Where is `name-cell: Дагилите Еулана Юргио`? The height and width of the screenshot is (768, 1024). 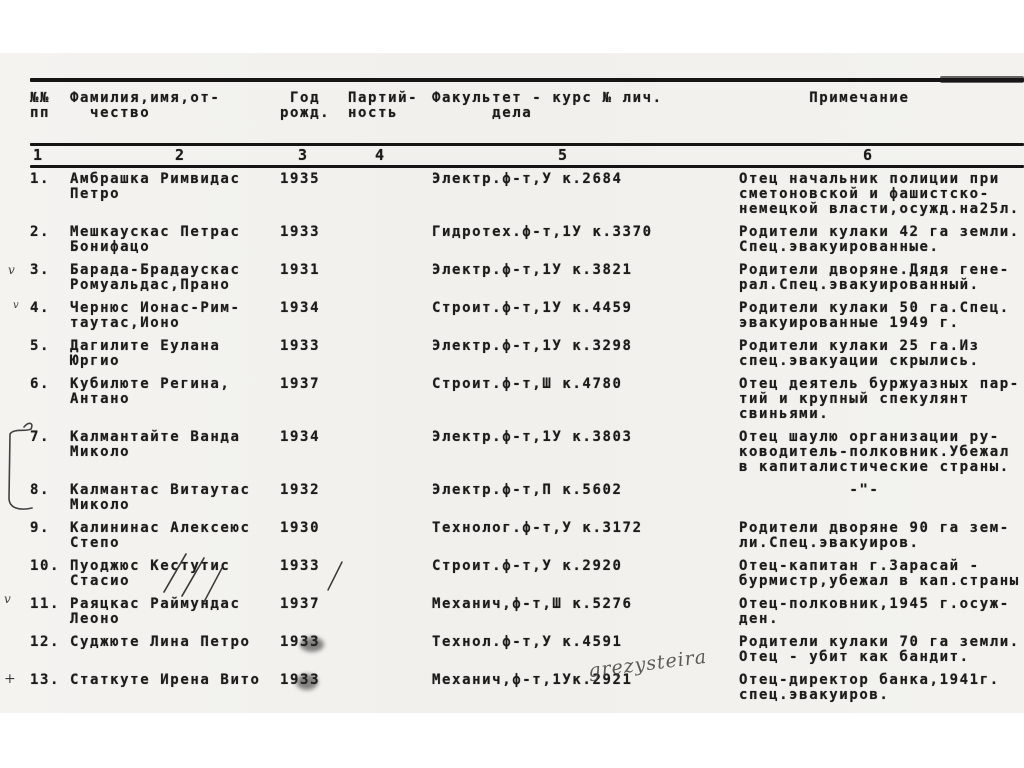 name-cell: Дагилите Еулана Юргио is located at coordinates (145, 353).